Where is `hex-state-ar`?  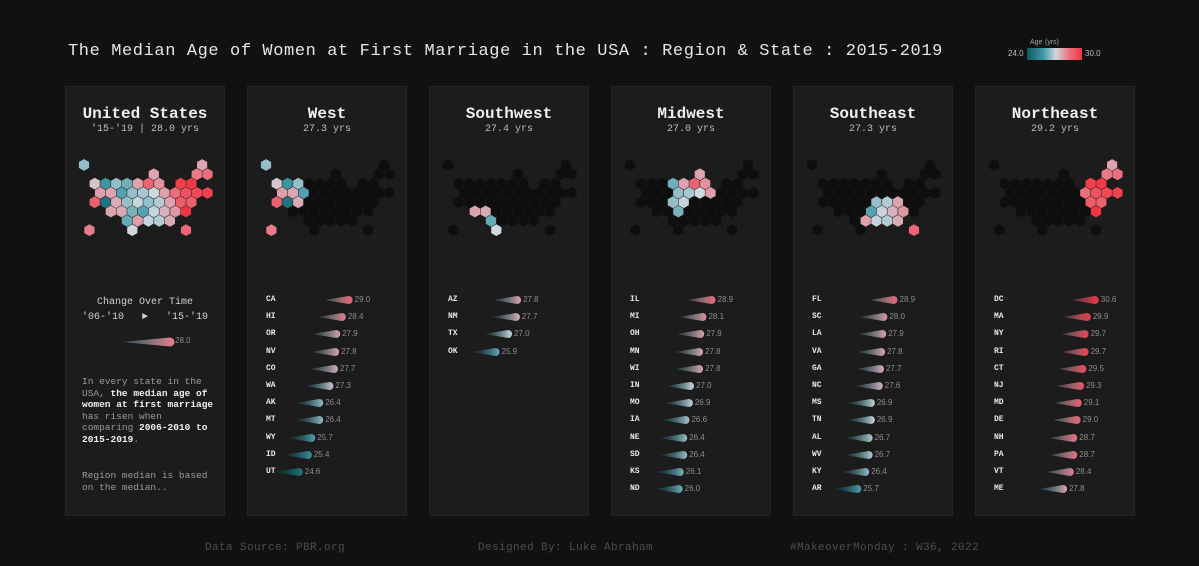 hex-state-ar is located at coordinates (143, 211).